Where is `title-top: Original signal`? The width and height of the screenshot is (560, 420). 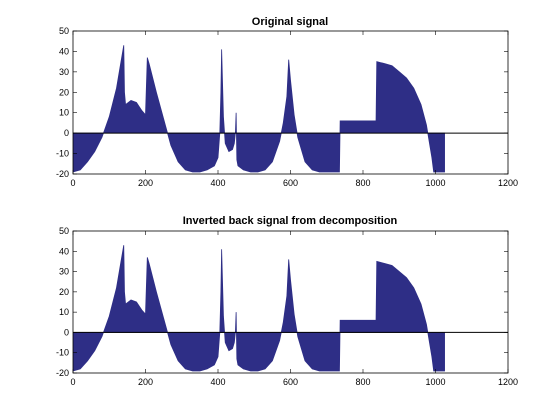 title-top: Original signal is located at coordinates (290, 22).